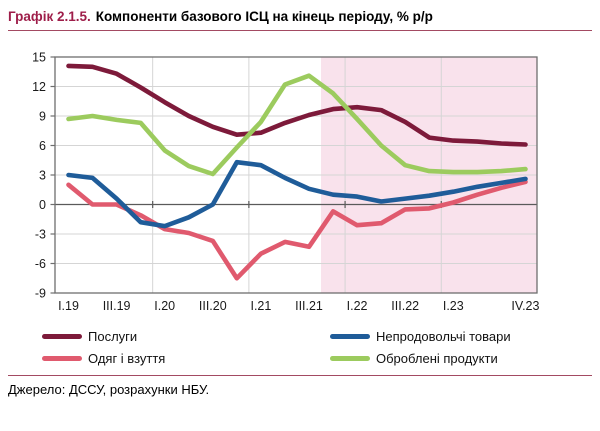 The image size is (600, 431). I want to click on legend-item-3: Оброблені продукти, so click(461, 358).